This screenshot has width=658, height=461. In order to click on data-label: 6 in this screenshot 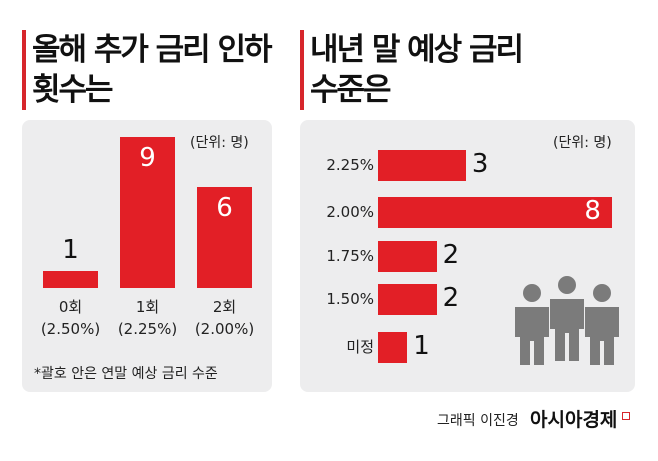, I will do `click(224, 208)`.